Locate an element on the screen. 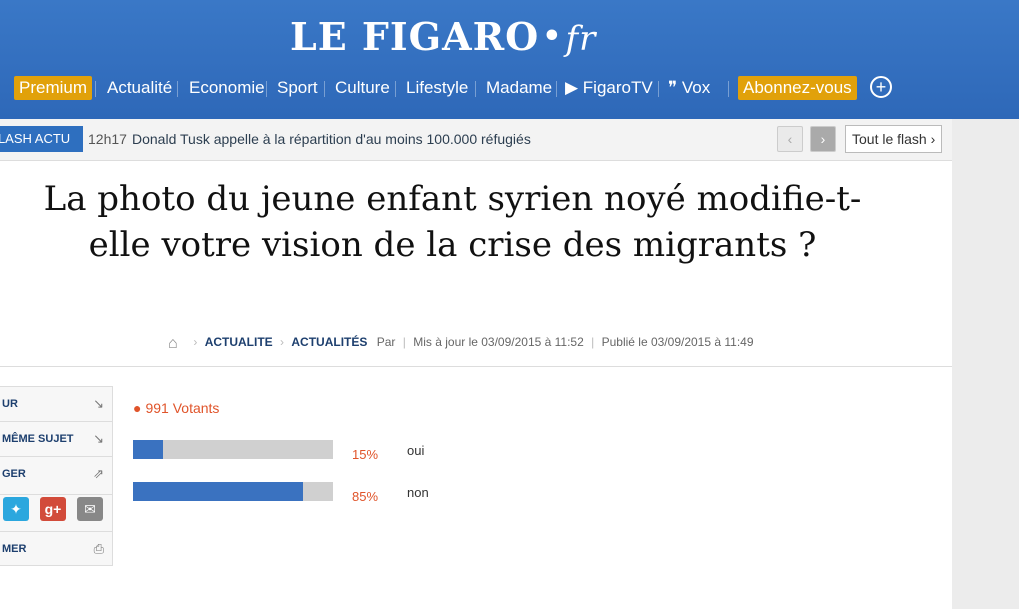 Image resolution: width=1019 pixels, height=609 pixels. sidebar-item-label: GER is located at coordinates (14, 474).